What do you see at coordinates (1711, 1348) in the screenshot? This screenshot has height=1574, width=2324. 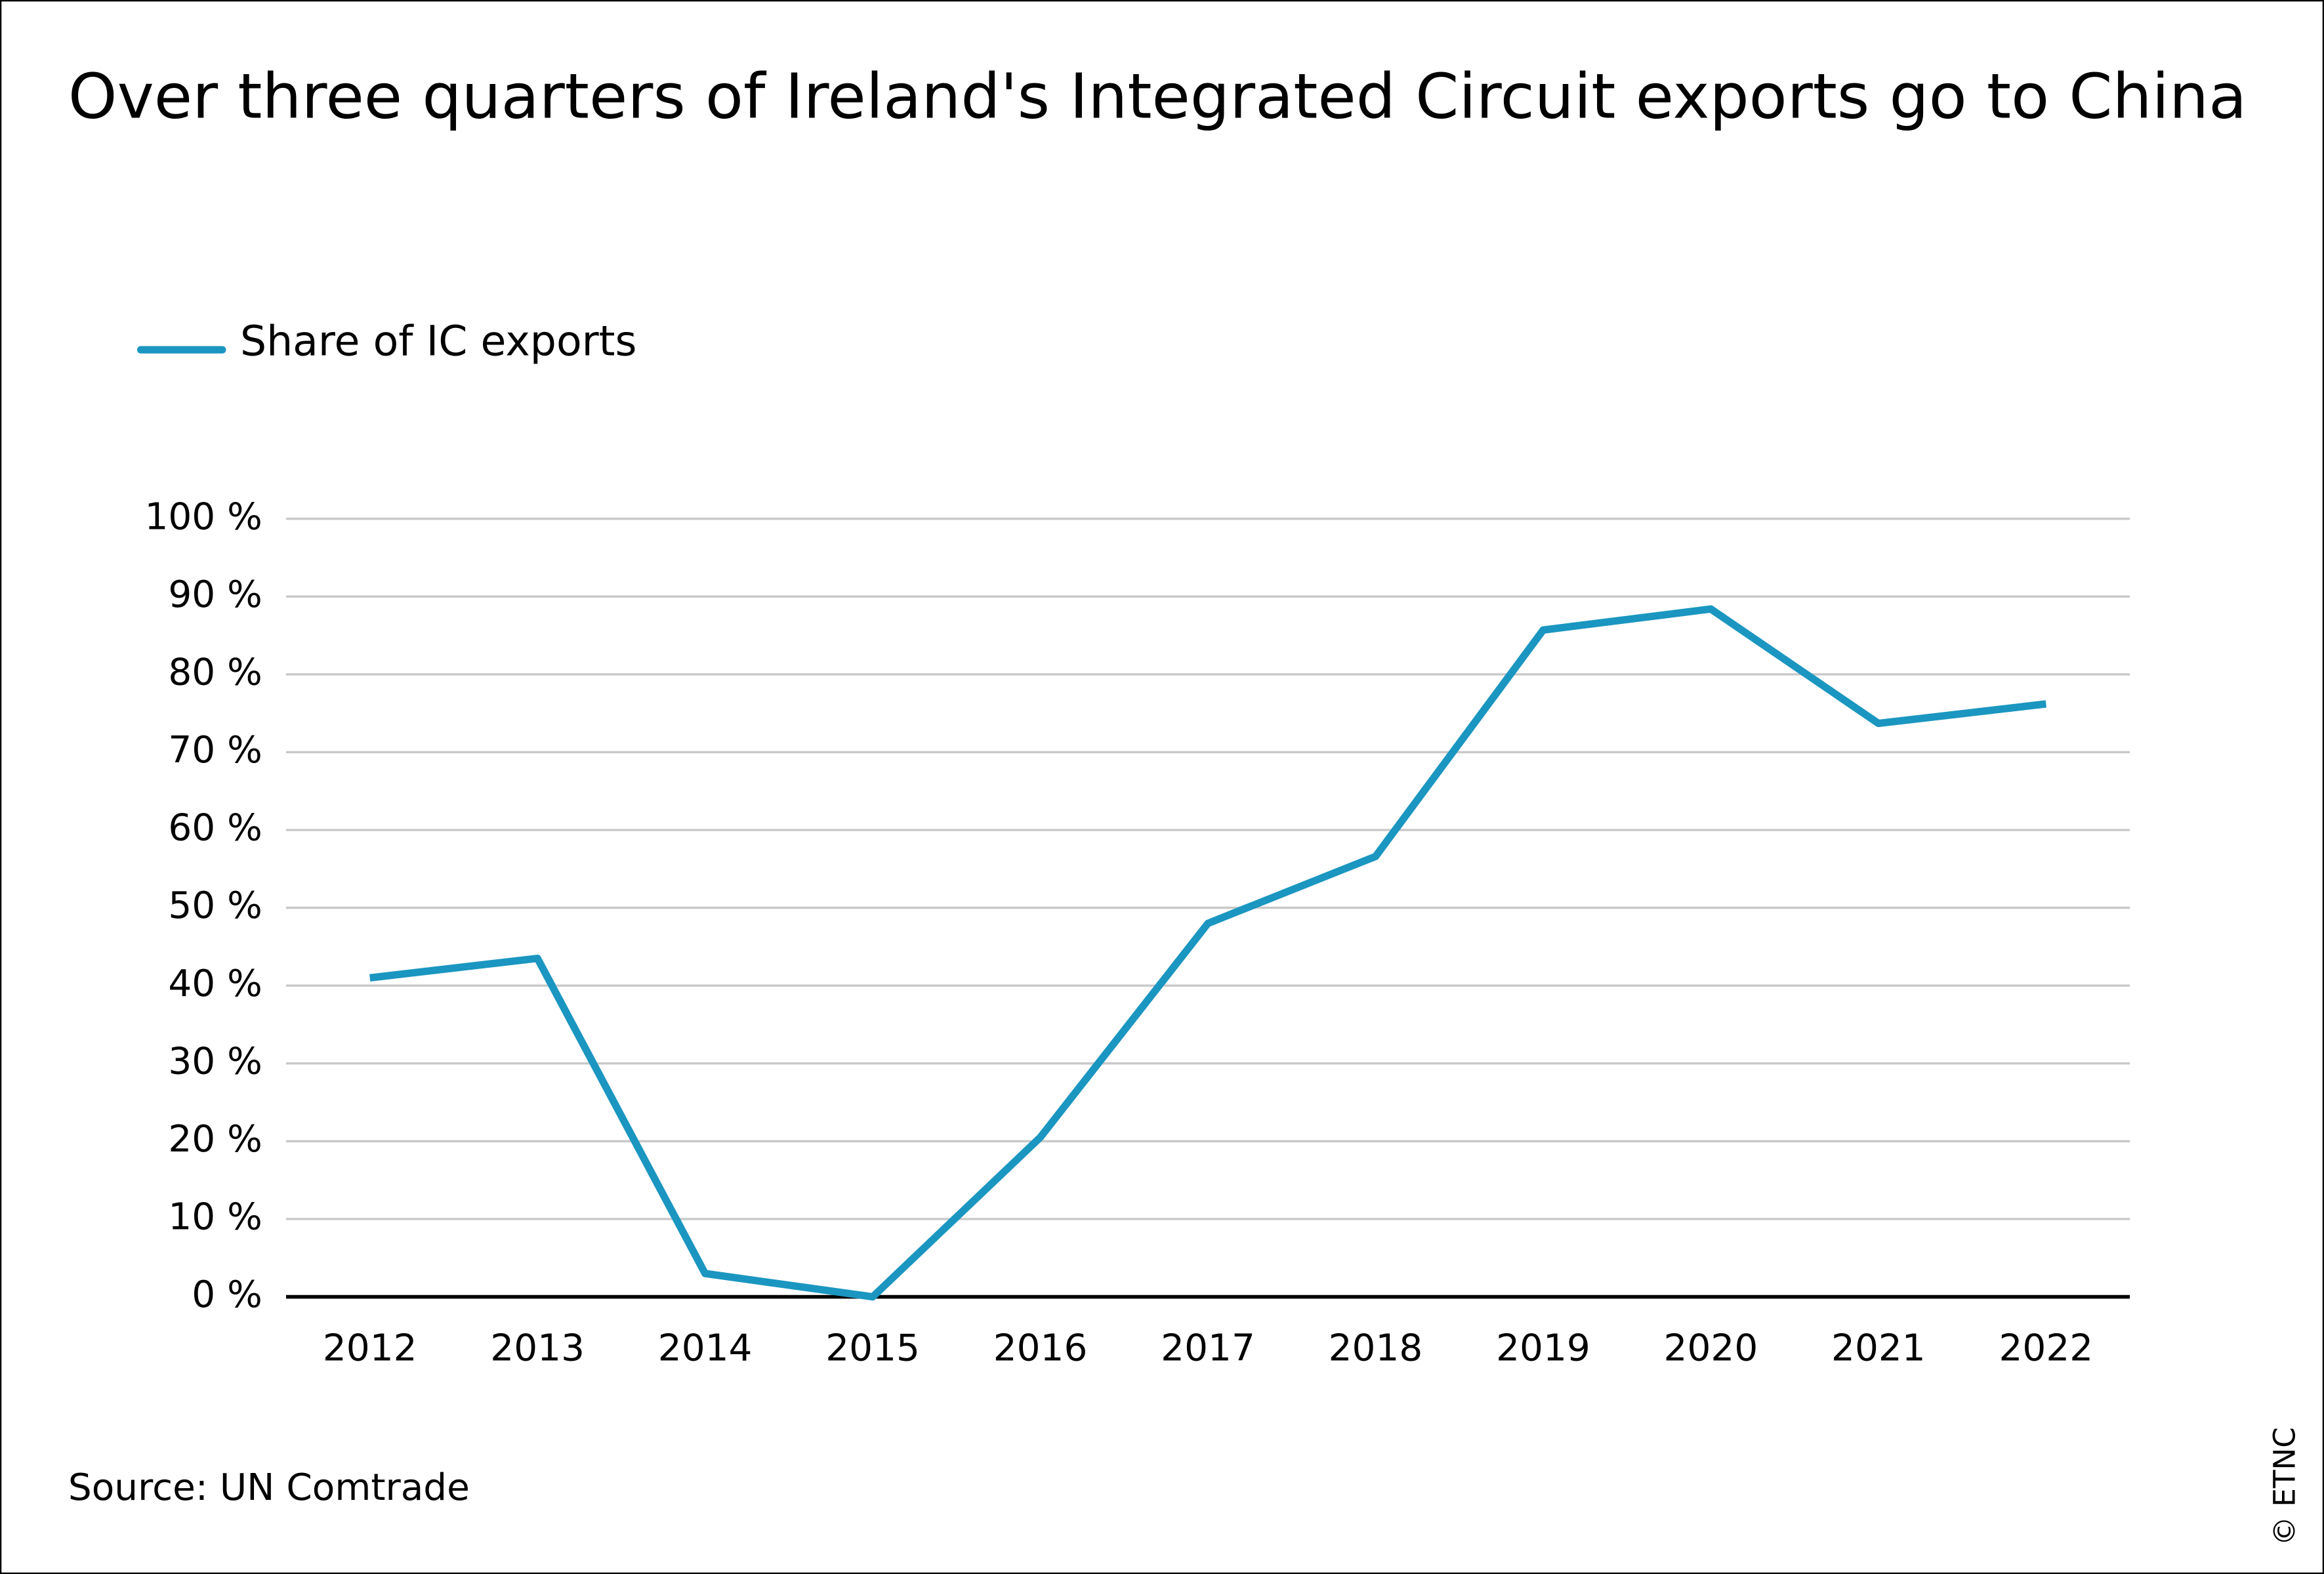 I see `x-tick-label: 2020` at bounding box center [1711, 1348].